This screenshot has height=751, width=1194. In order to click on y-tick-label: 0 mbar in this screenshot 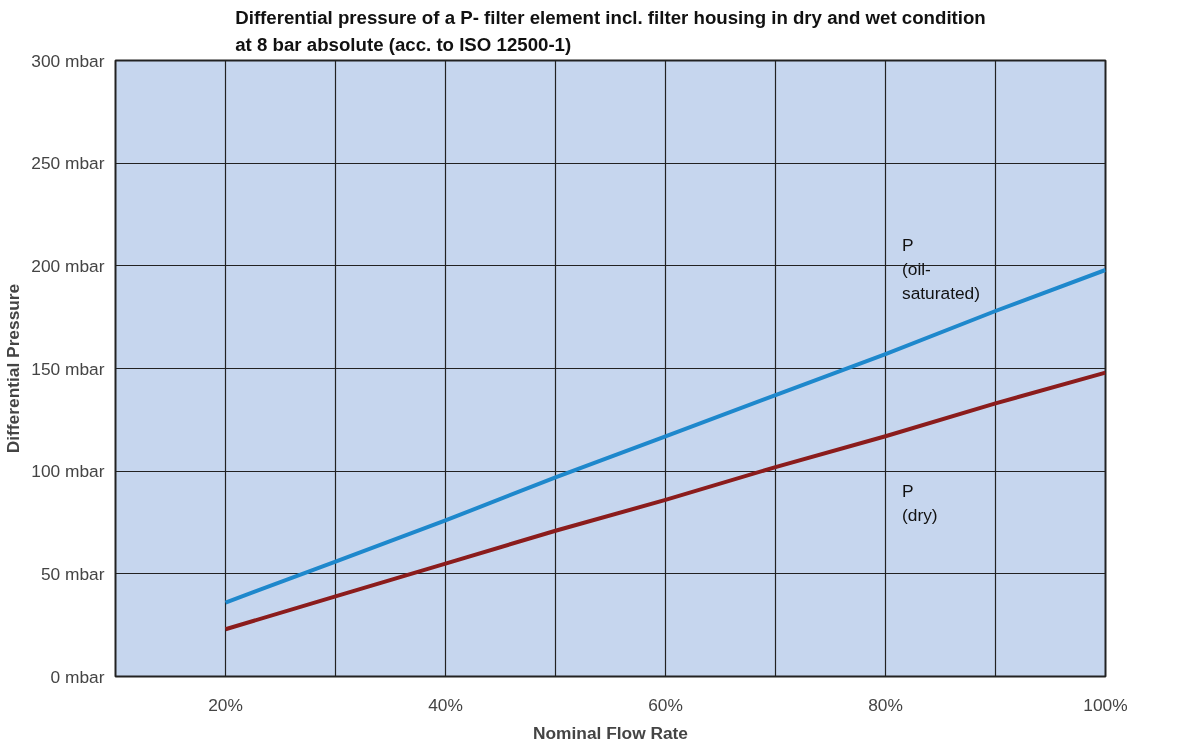, I will do `click(77, 676)`.